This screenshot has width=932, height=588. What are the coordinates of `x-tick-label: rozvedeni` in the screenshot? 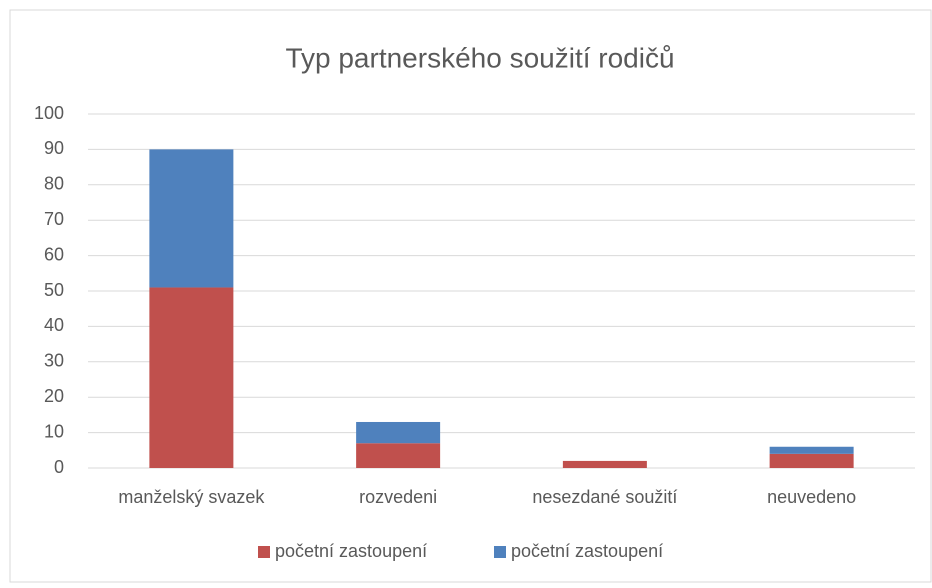 It's located at (398, 497).